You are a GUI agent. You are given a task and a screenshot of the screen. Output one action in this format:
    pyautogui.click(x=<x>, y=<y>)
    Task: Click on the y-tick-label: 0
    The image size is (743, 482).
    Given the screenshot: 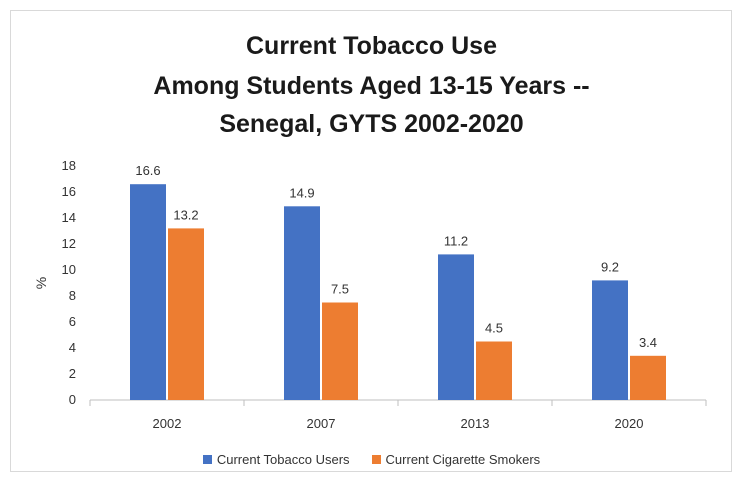 What is the action you would take?
    pyautogui.click(x=72, y=399)
    